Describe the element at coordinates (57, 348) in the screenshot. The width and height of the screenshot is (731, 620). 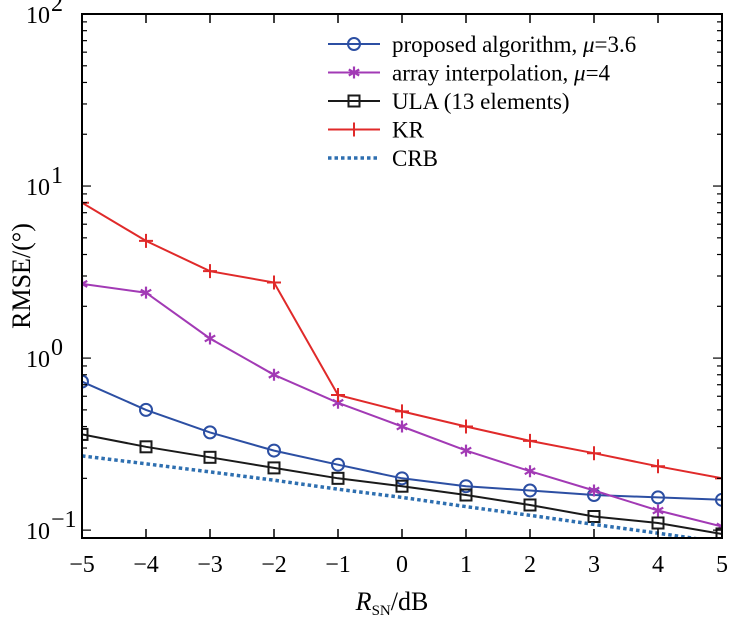
I see `y-tick-exponent: 0` at that location.